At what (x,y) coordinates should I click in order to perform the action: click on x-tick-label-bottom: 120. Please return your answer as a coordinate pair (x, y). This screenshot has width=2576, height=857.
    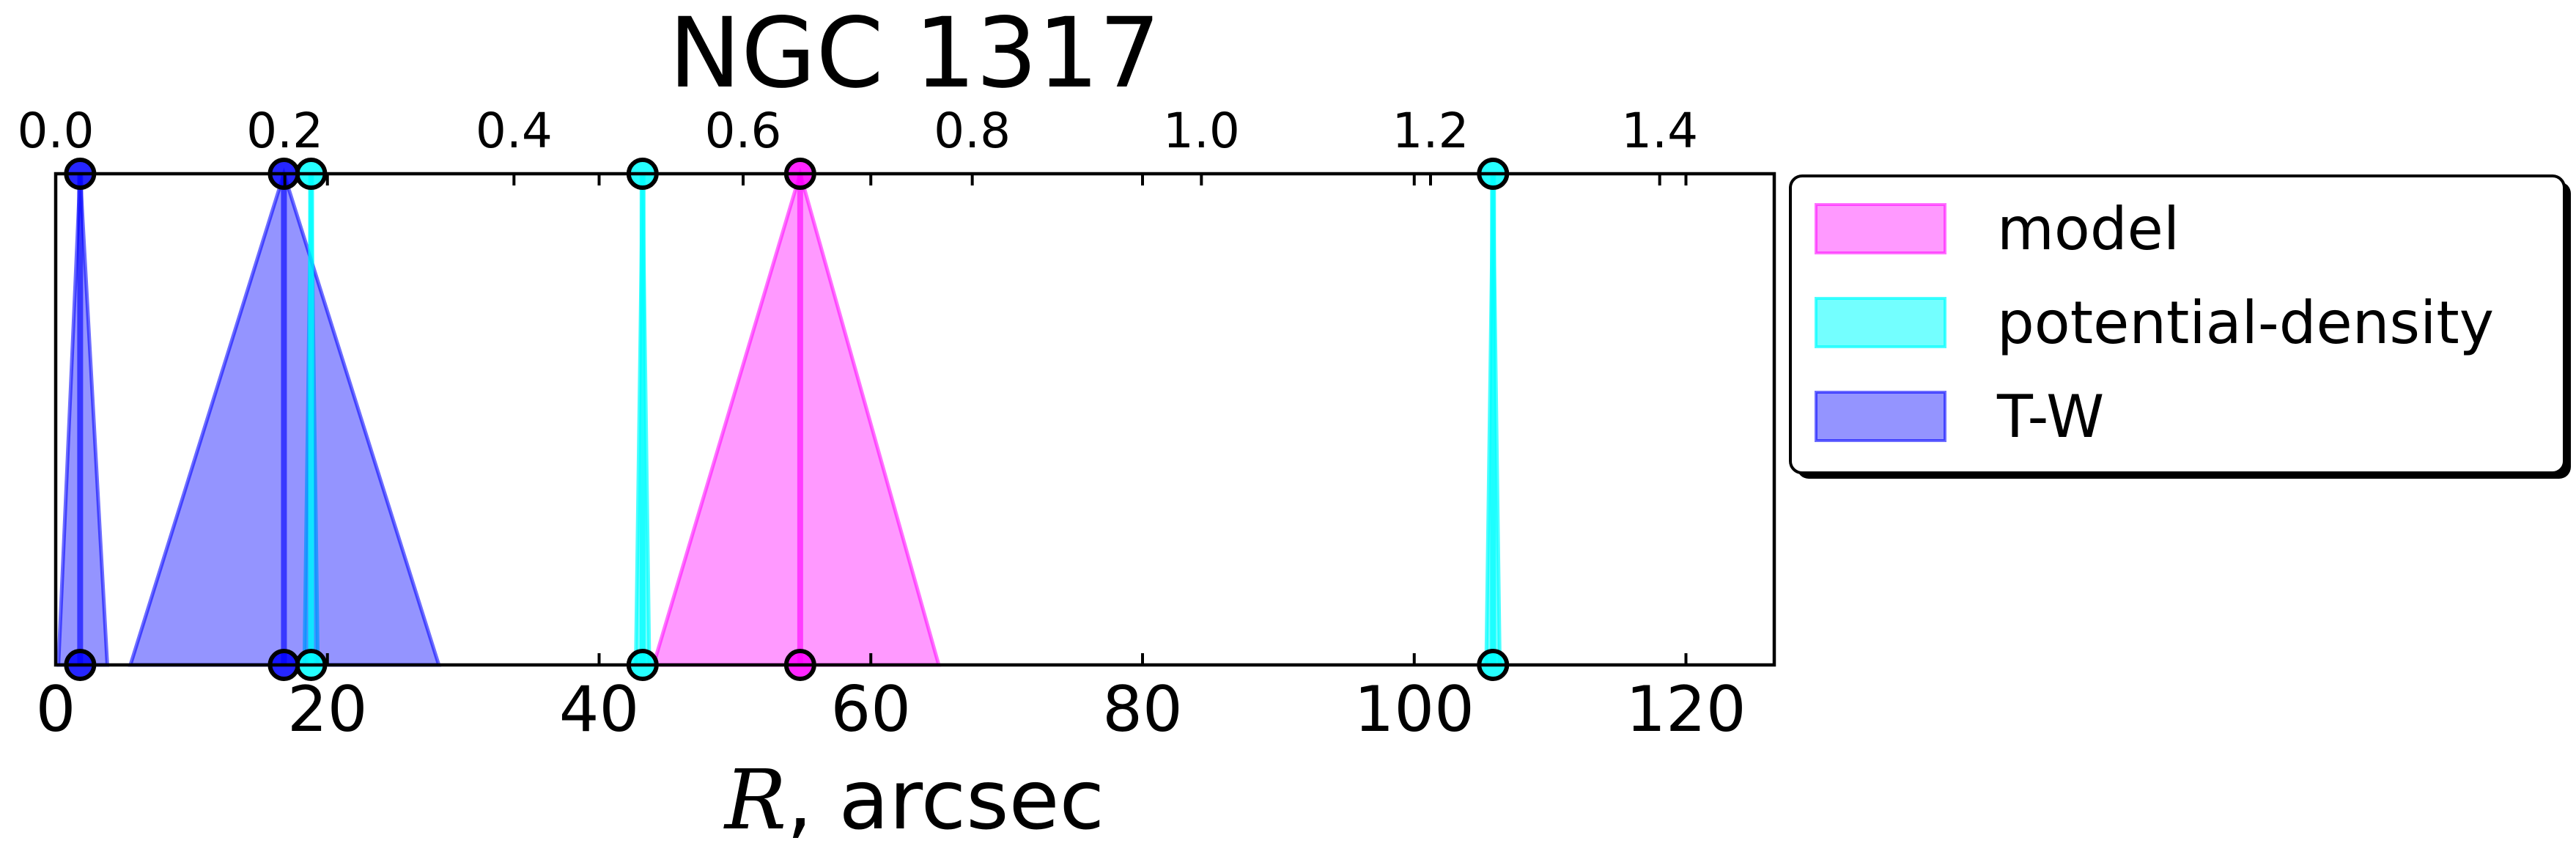
    Looking at the image, I should click on (1685, 709).